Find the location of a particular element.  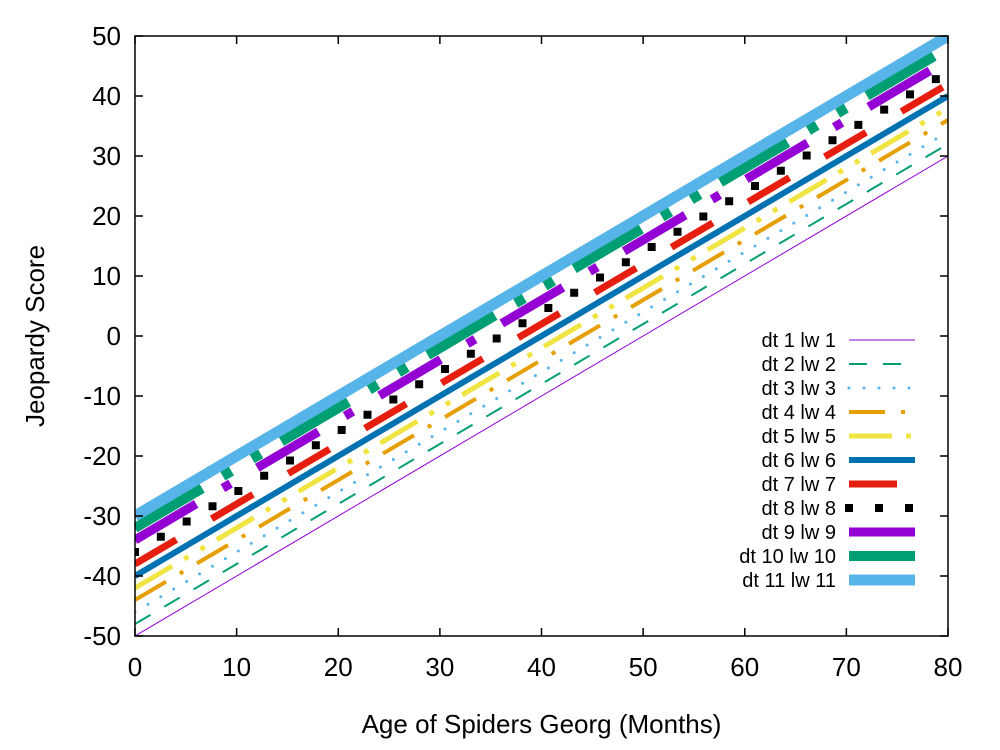

legend-label-3: dt 3 lw 3 is located at coordinates (799, 389).